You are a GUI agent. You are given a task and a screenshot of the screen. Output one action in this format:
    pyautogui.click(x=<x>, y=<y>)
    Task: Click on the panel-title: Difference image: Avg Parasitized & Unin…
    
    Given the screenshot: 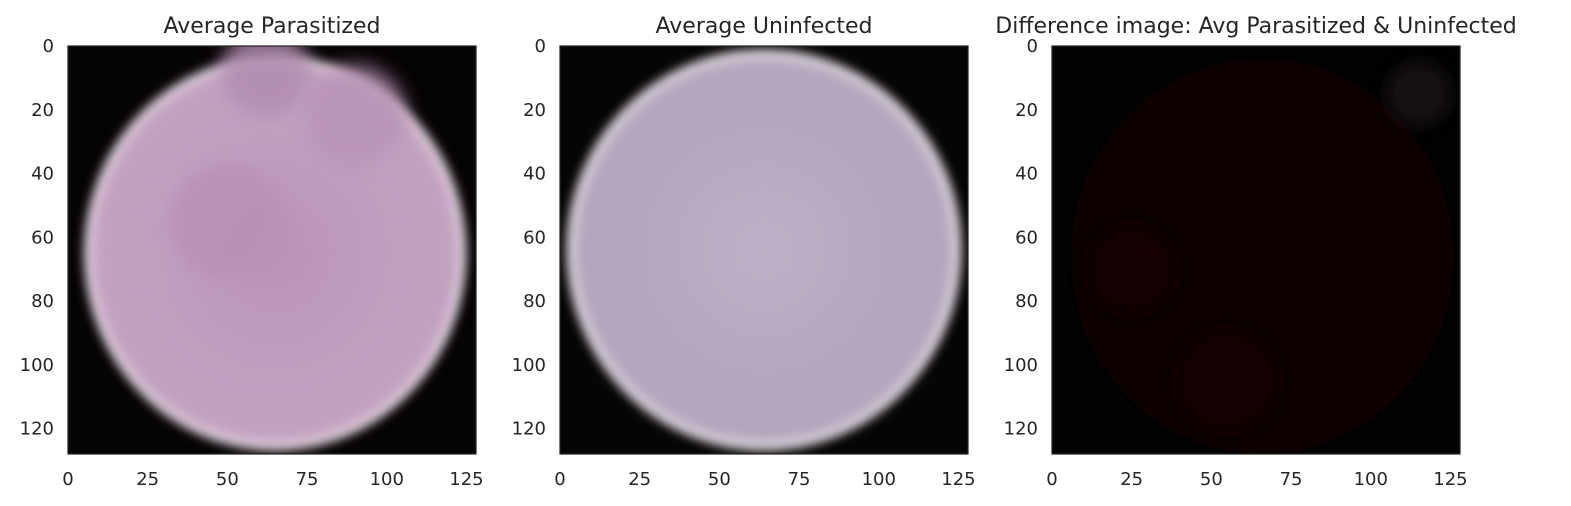 What is the action you would take?
    pyautogui.click(x=1255, y=26)
    